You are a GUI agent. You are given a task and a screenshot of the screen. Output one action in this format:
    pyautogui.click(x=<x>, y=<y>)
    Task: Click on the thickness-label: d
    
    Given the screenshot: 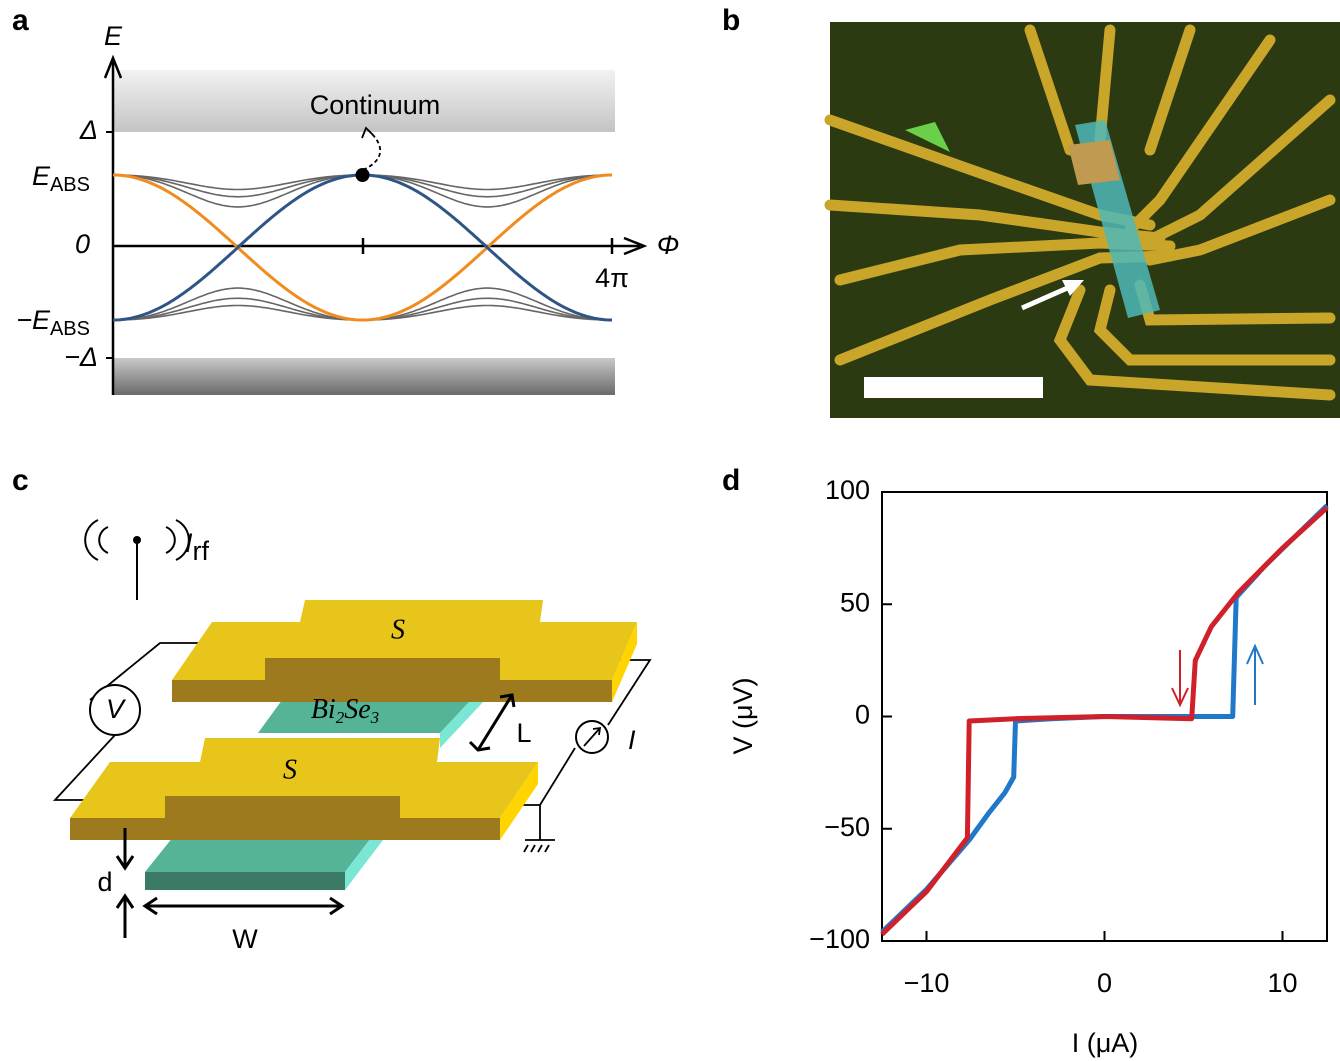 What is the action you would take?
    pyautogui.click(x=104, y=882)
    